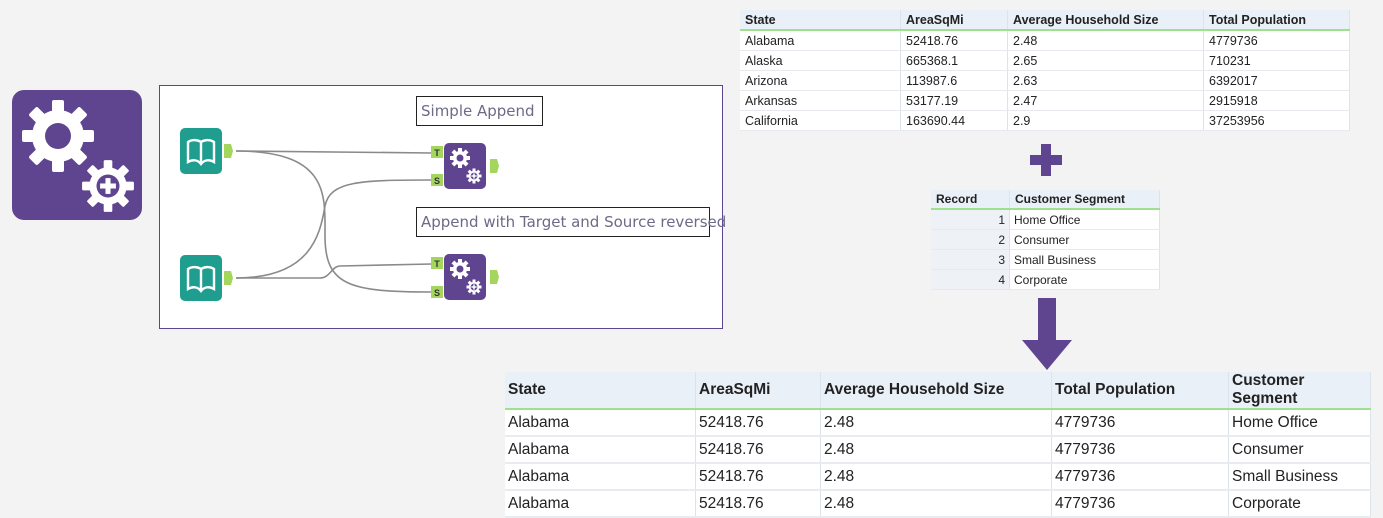 The image size is (1383, 518). What do you see at coordinates (954, 60) in the screenshot?
I see `table-cell: 665368.1` at bounding box center [954, 60].